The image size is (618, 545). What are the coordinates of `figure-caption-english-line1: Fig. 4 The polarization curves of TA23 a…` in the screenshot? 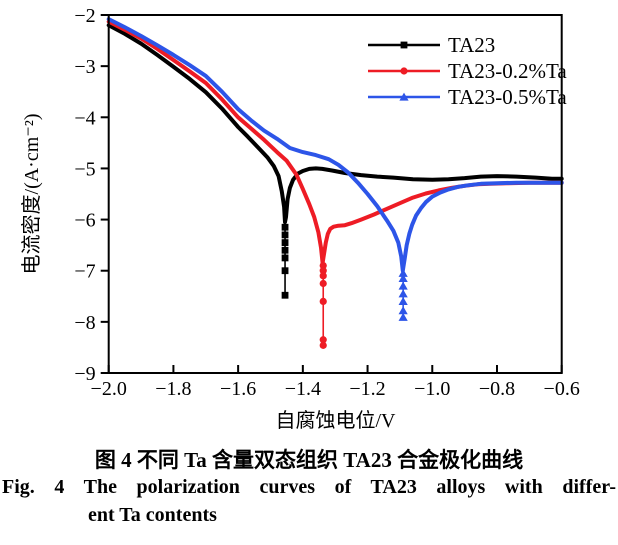 It's located at (309, 487).